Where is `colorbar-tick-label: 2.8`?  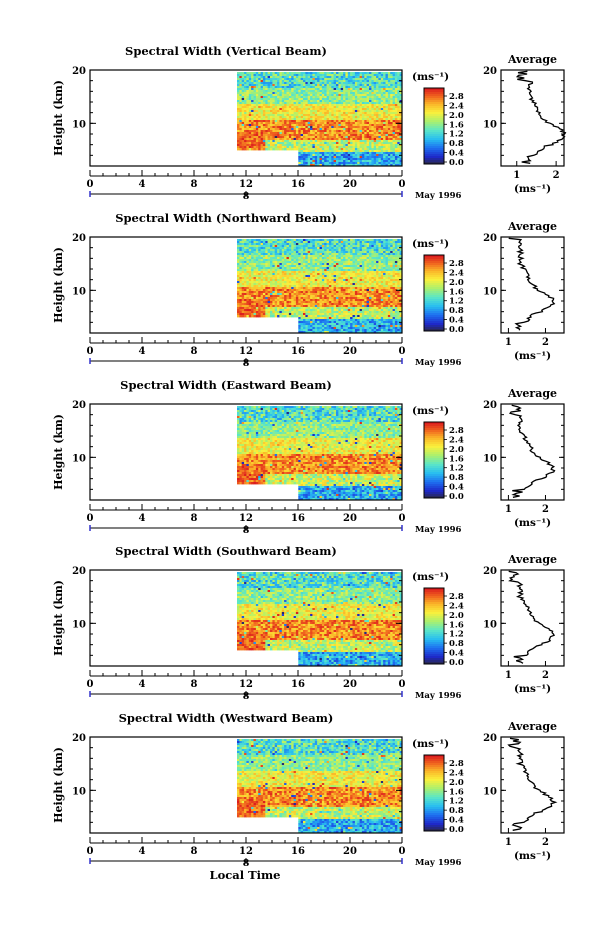 colorbar-tick-label: 2.8 is located at coordinates (456, 97).